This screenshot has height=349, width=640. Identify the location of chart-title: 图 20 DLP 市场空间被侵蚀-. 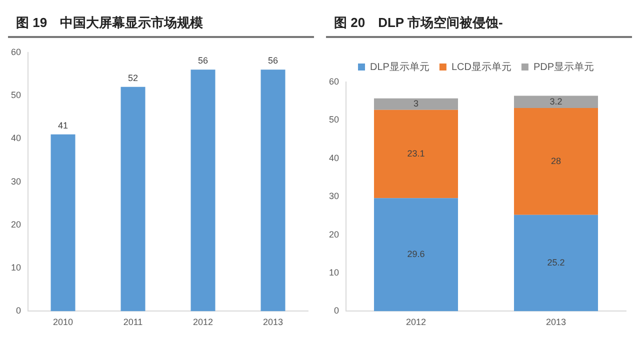
(479, 23).